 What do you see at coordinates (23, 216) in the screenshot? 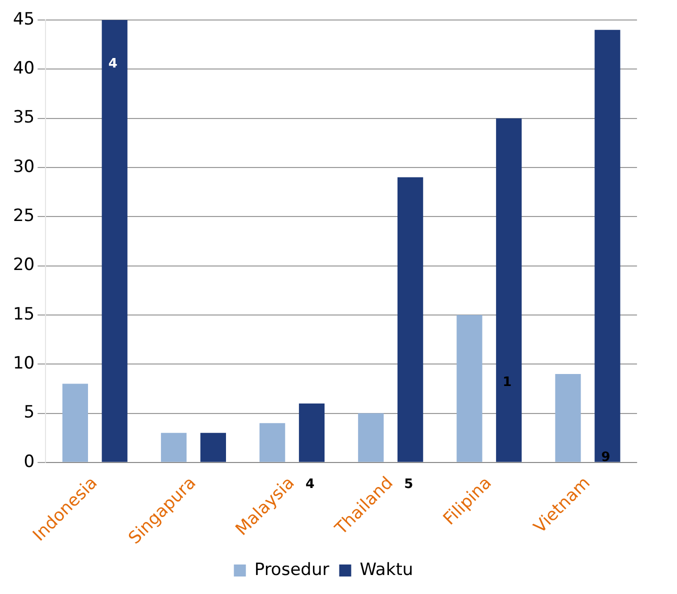
I see `y-tick-label: 25` at bounding box center [23, 216].